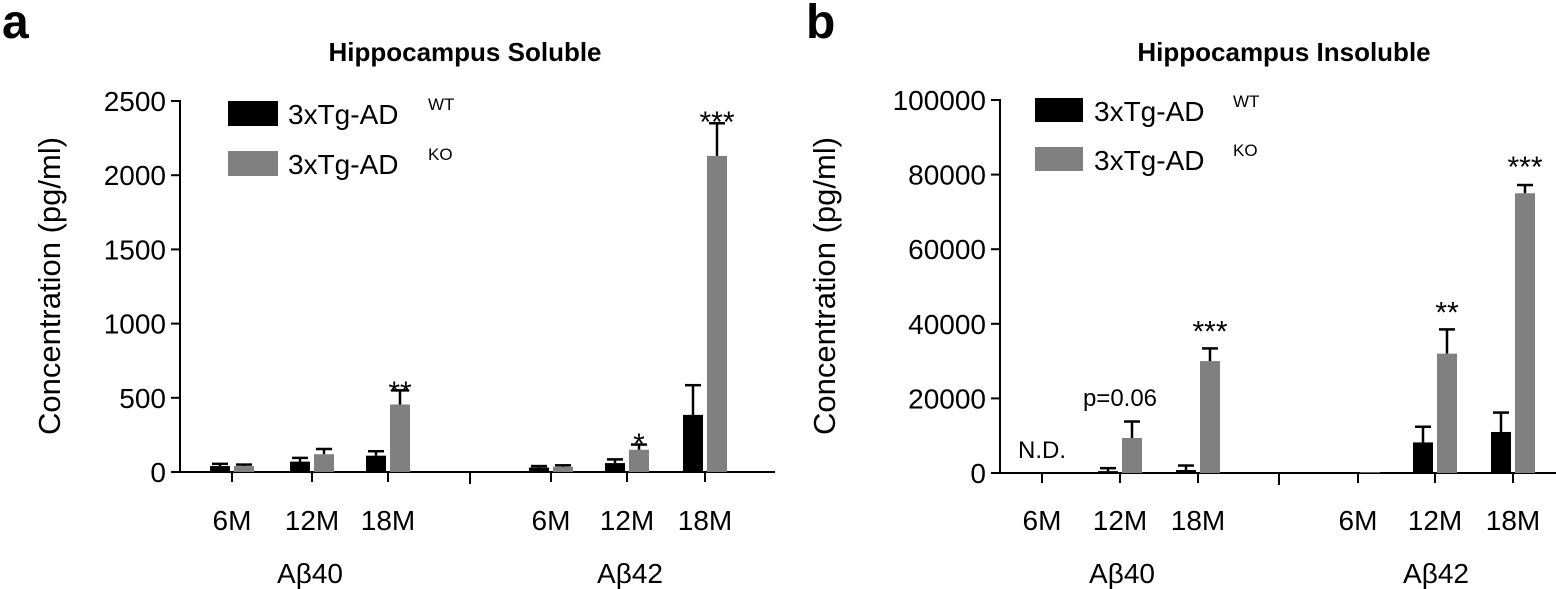 The width and height of the screenshot is (1556, 589). What do you see at coordinates (947, 175) in the screenshot?
I see `y-tick-label: 80000` at bounding box center [947, 175].